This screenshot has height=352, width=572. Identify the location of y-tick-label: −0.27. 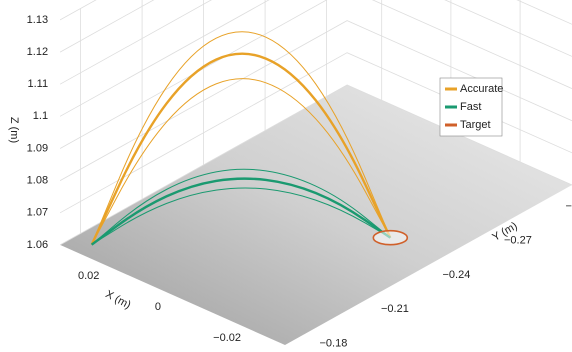
(518, 241).